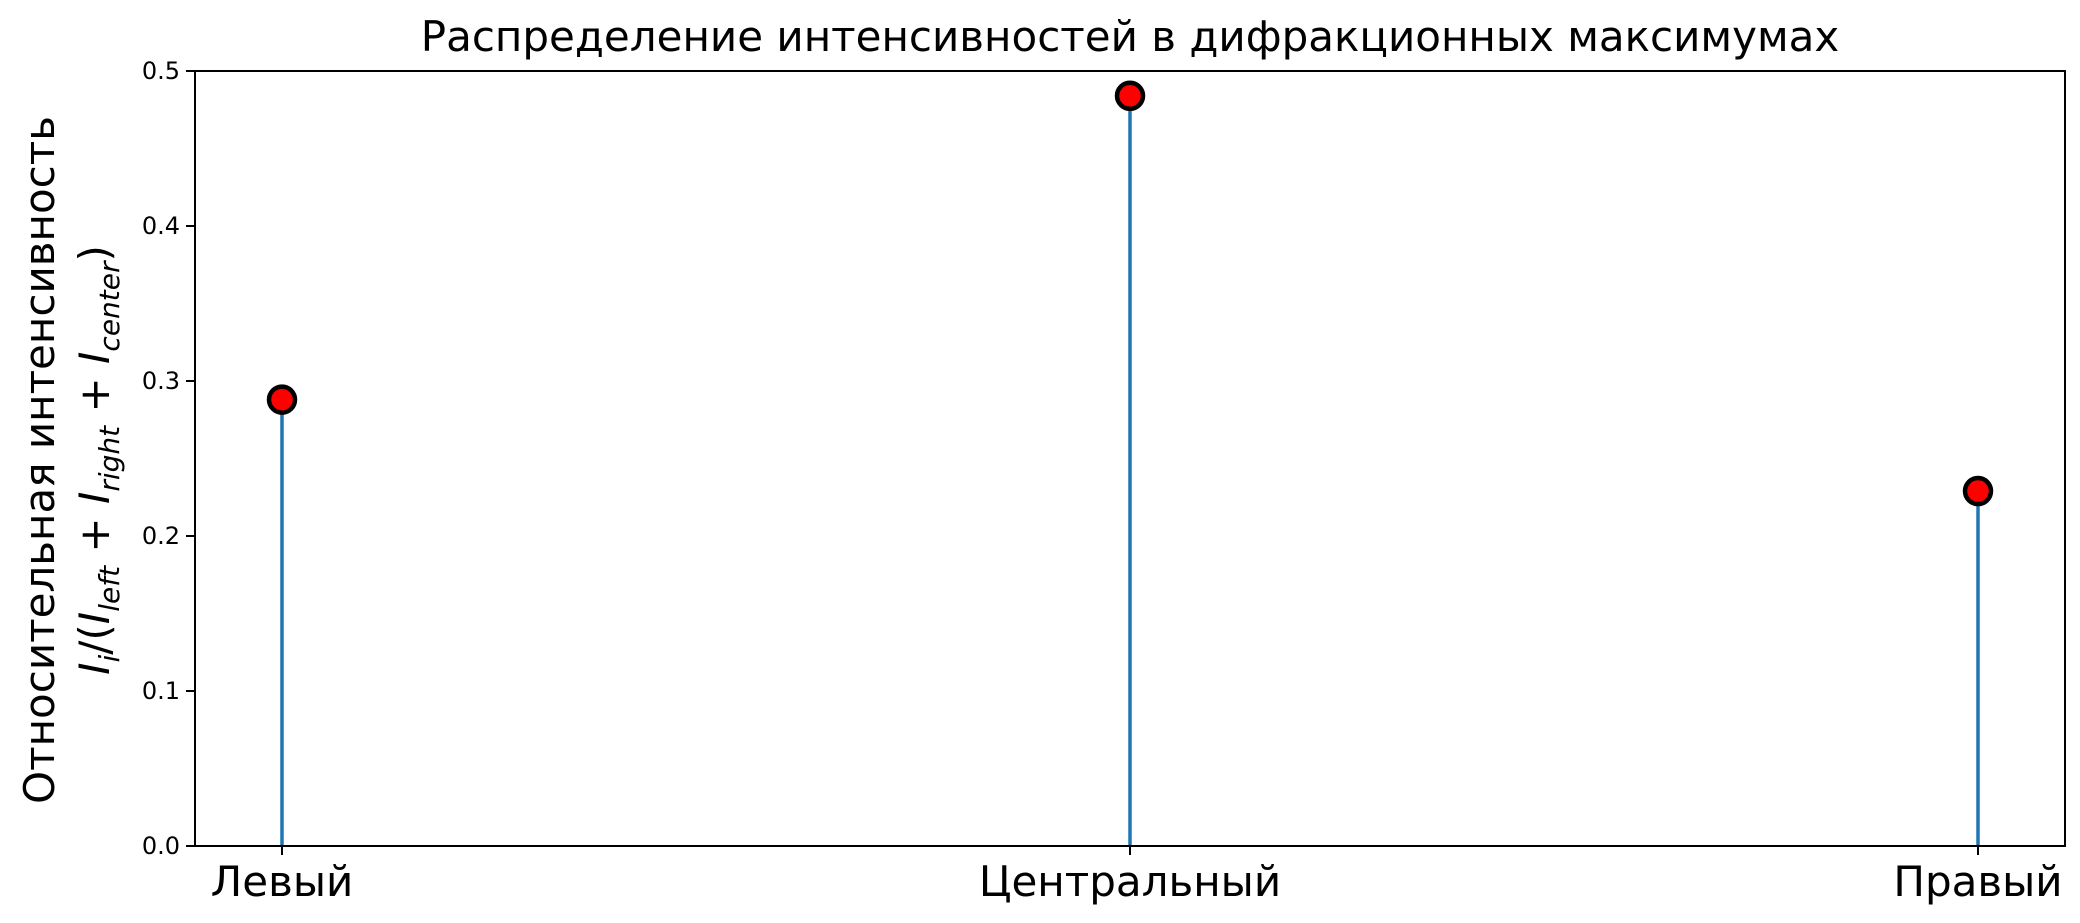  I want to click on x-axis: Левый Центральный Правый, so click(1137, 876).